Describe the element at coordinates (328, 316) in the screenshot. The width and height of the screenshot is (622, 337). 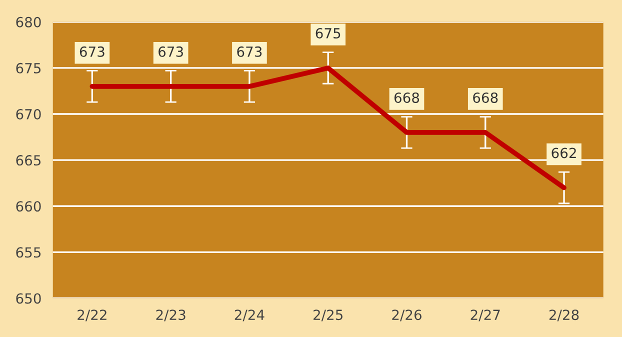
I see `x-tick-label: 2/25` at that location.